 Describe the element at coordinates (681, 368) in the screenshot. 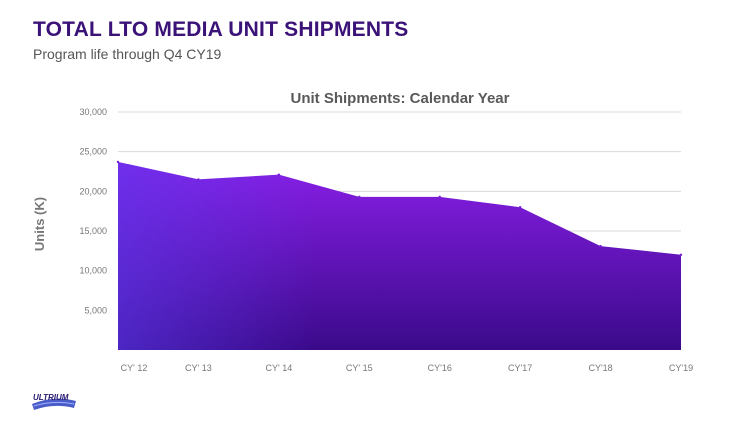

I see `x-tick-label: CY'19` at that location.